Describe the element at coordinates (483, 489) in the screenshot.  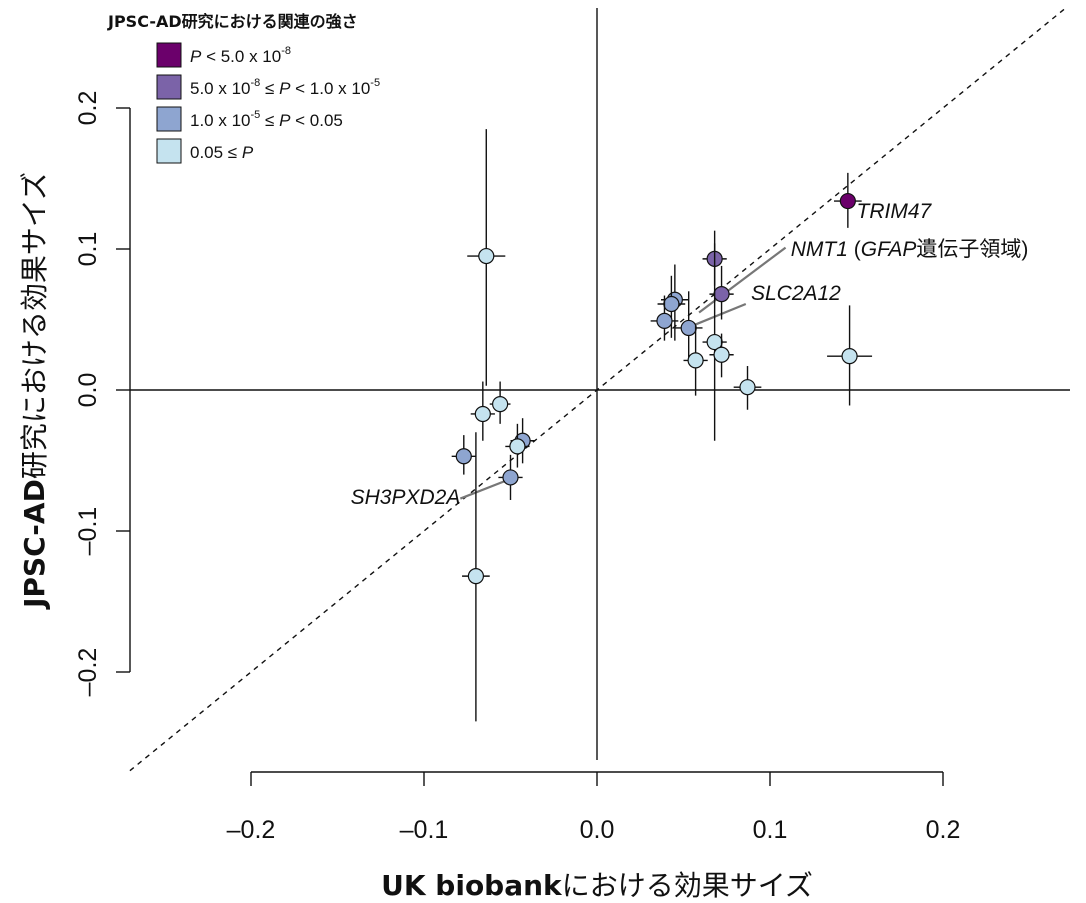
I see `leader-line-sh3pxd2a` at that location.